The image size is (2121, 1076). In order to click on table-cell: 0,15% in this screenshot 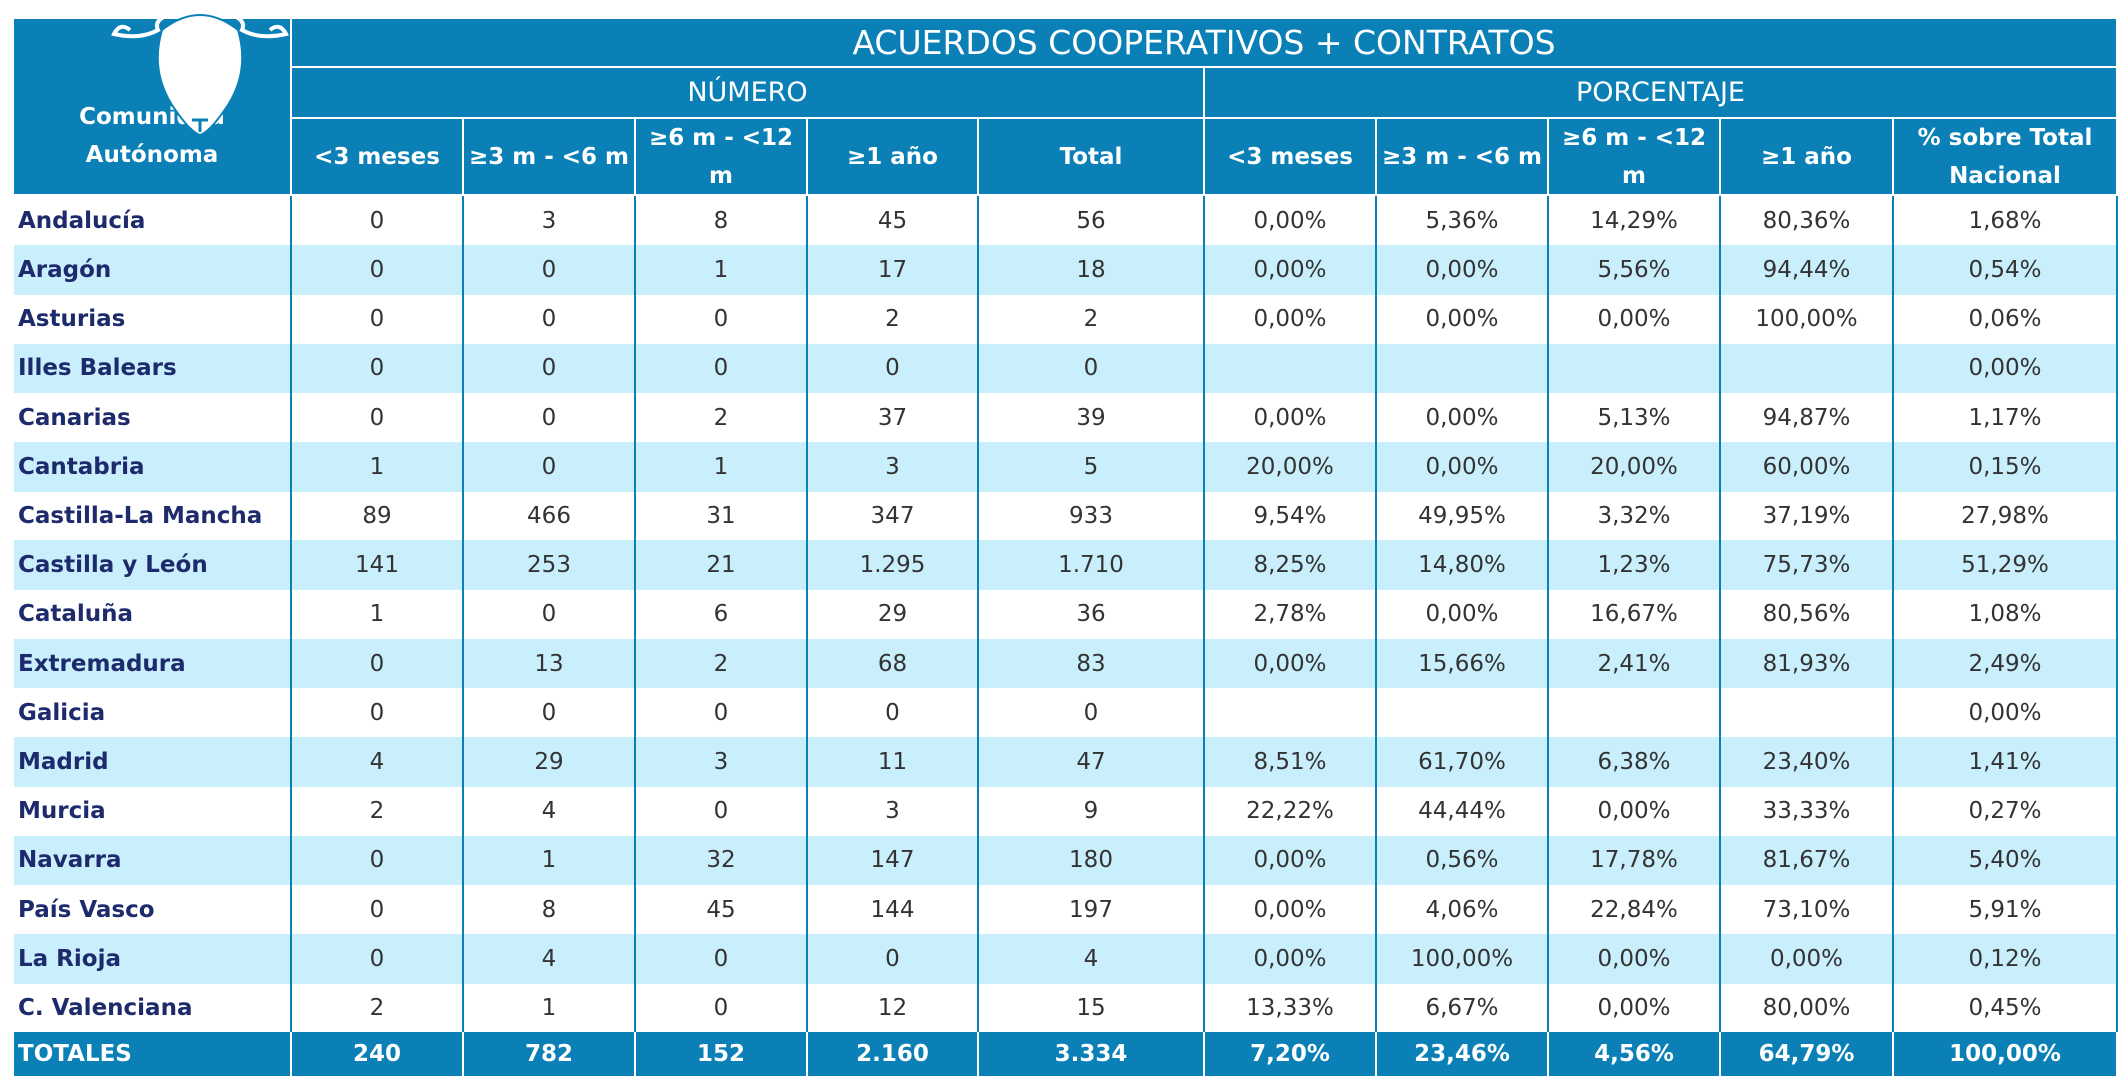, I will do `click(2006, 467)`.